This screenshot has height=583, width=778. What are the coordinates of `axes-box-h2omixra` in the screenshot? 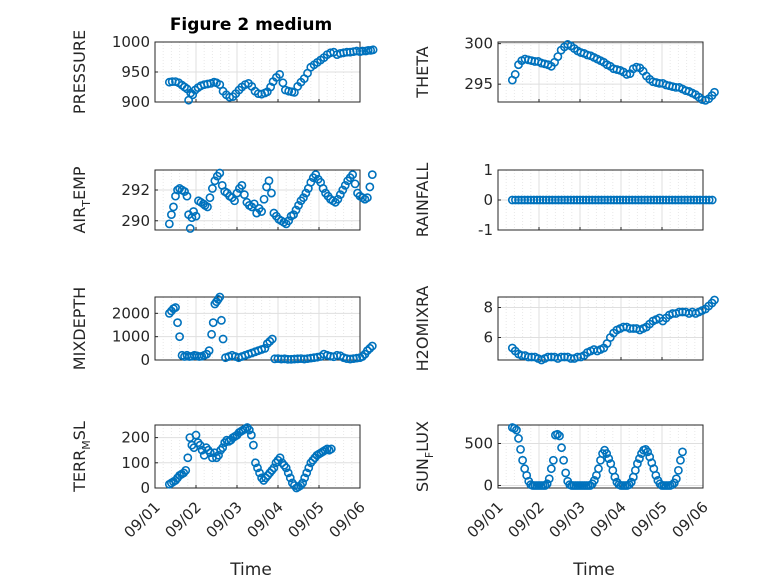 It's located at (600, 328).